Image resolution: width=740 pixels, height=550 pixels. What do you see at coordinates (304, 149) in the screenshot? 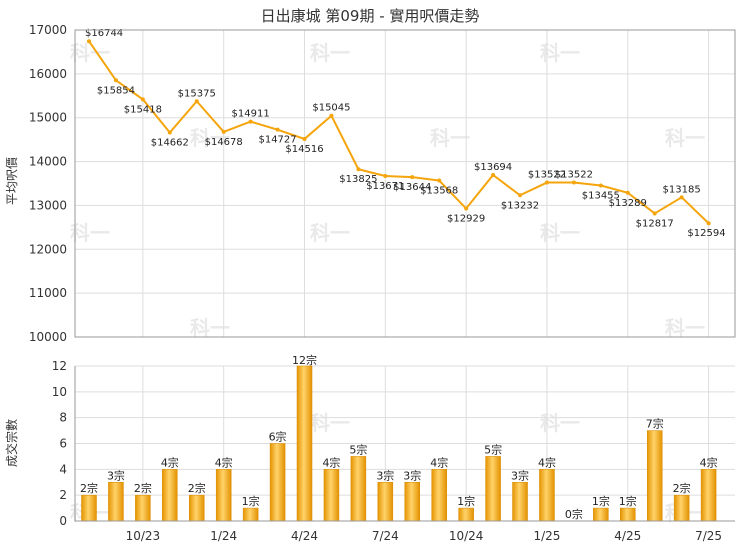
I see `price-data-label: $14516` at bounding box center [304, 149].